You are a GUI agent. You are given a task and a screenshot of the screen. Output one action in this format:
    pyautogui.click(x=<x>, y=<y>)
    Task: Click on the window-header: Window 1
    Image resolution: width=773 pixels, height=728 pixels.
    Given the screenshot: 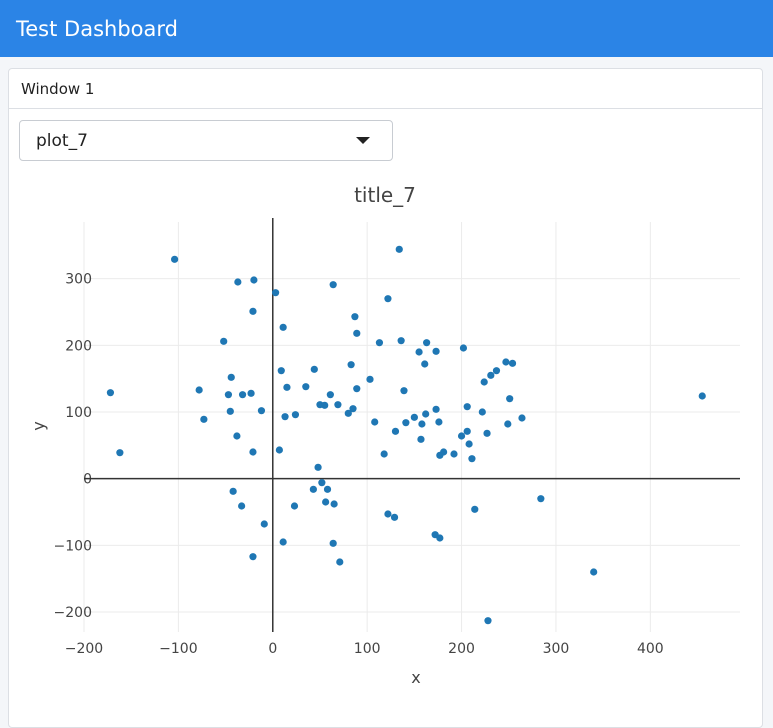 What is the action you would take?
    pyautogui.click(x=385, y=89)
    